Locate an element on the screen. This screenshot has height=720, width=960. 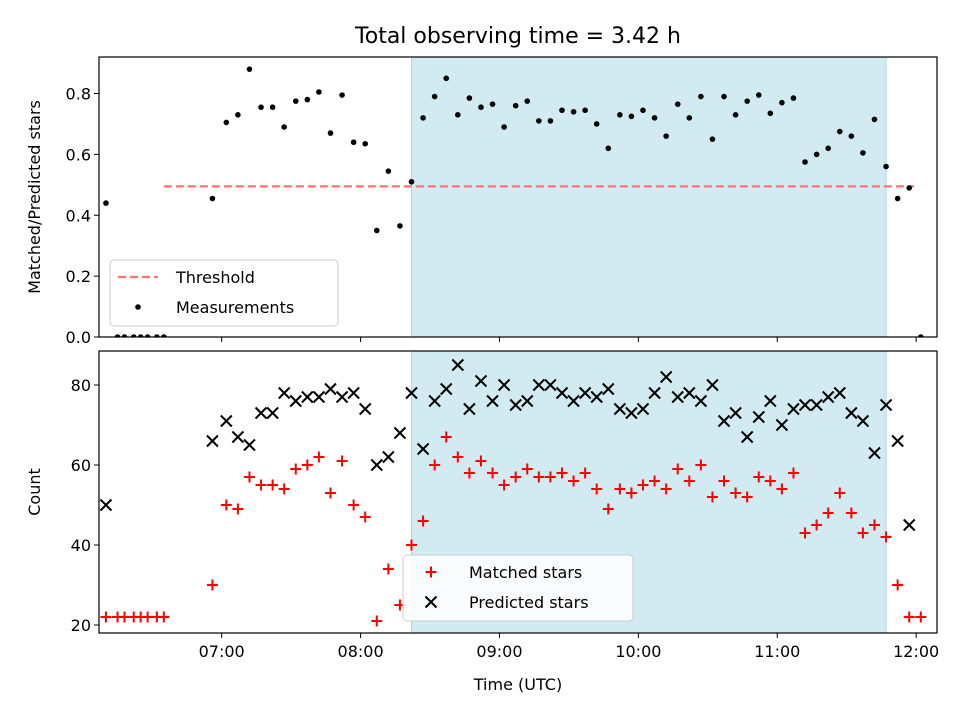
chart-title: Total observing time = 3.42 h is located at coordinates (517, 36).